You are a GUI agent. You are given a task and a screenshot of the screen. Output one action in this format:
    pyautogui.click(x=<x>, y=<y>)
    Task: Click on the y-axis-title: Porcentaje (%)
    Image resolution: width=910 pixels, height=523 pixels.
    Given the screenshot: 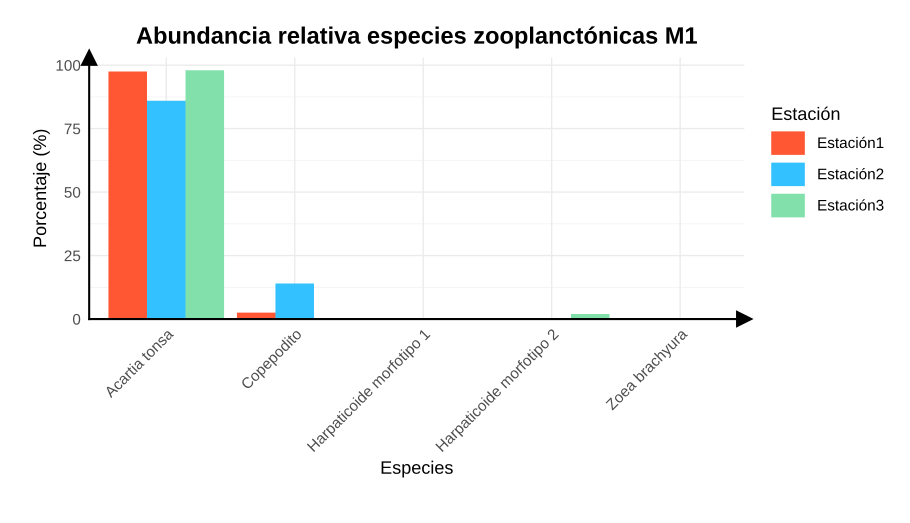 What is the action you would take?
    pyautogui.click(x=41, y=188)
    